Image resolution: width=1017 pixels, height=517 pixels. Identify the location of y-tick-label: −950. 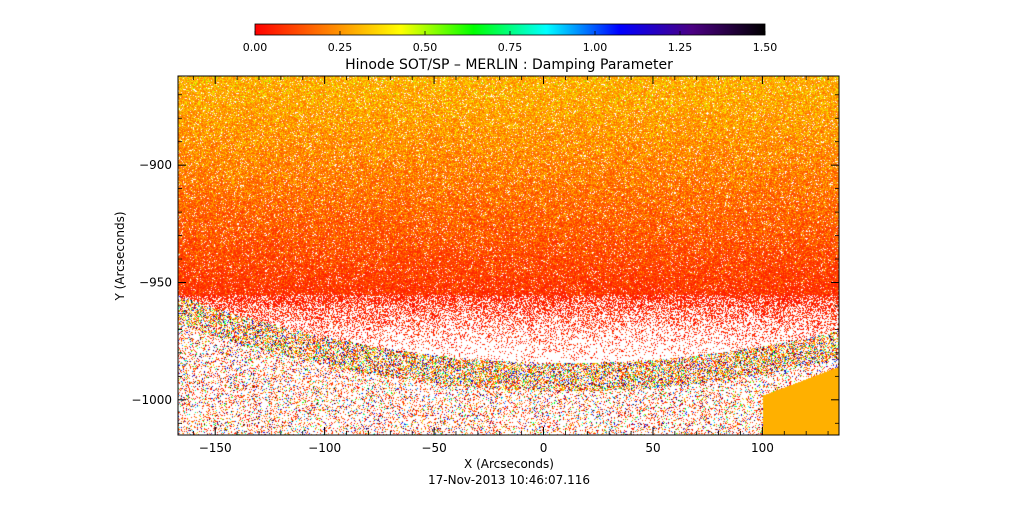
(155, 282).